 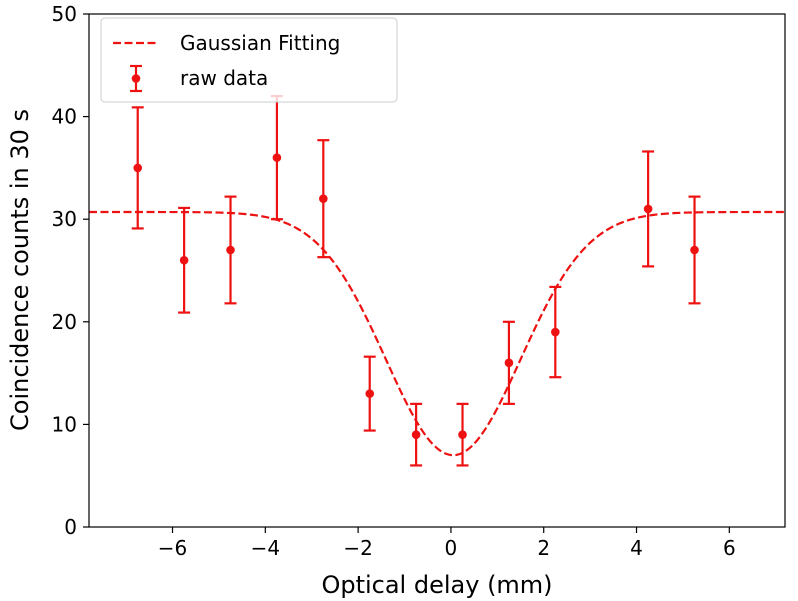 I want to click on legend-box, so click(x=249, y=60).